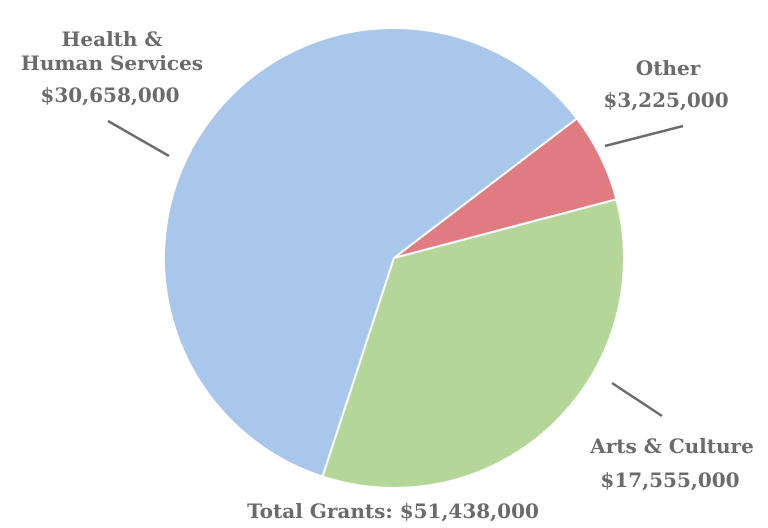  Describe the element at coordinates (112, 39) in the screenshot. I see `label-health-line1: Health &` at that location.